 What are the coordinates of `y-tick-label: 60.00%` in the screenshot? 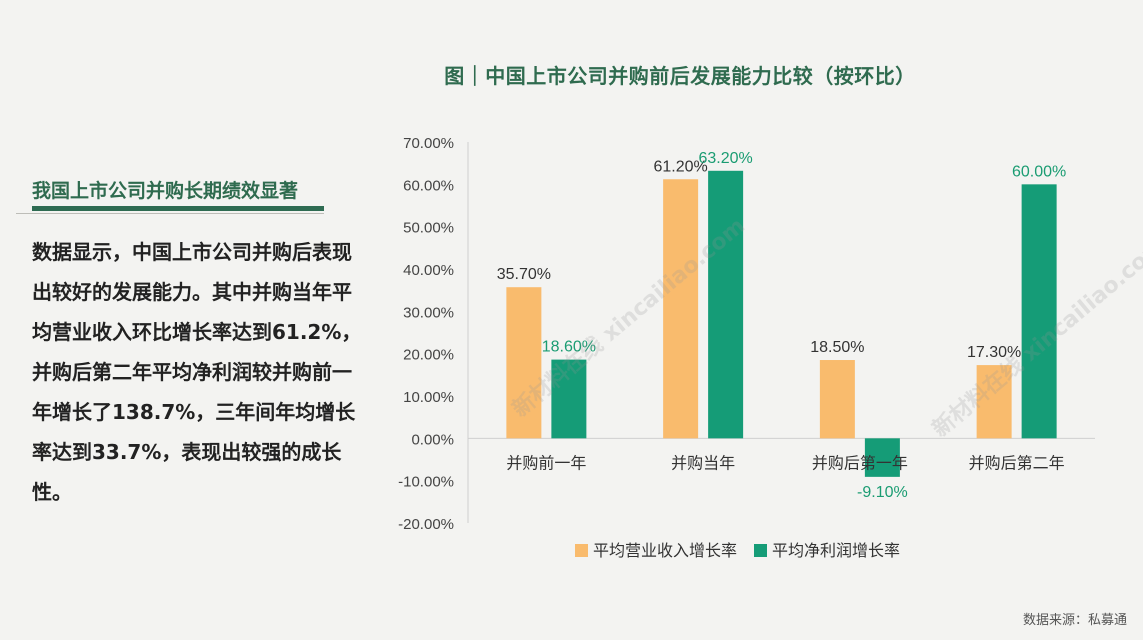 It's located at (428, 185).